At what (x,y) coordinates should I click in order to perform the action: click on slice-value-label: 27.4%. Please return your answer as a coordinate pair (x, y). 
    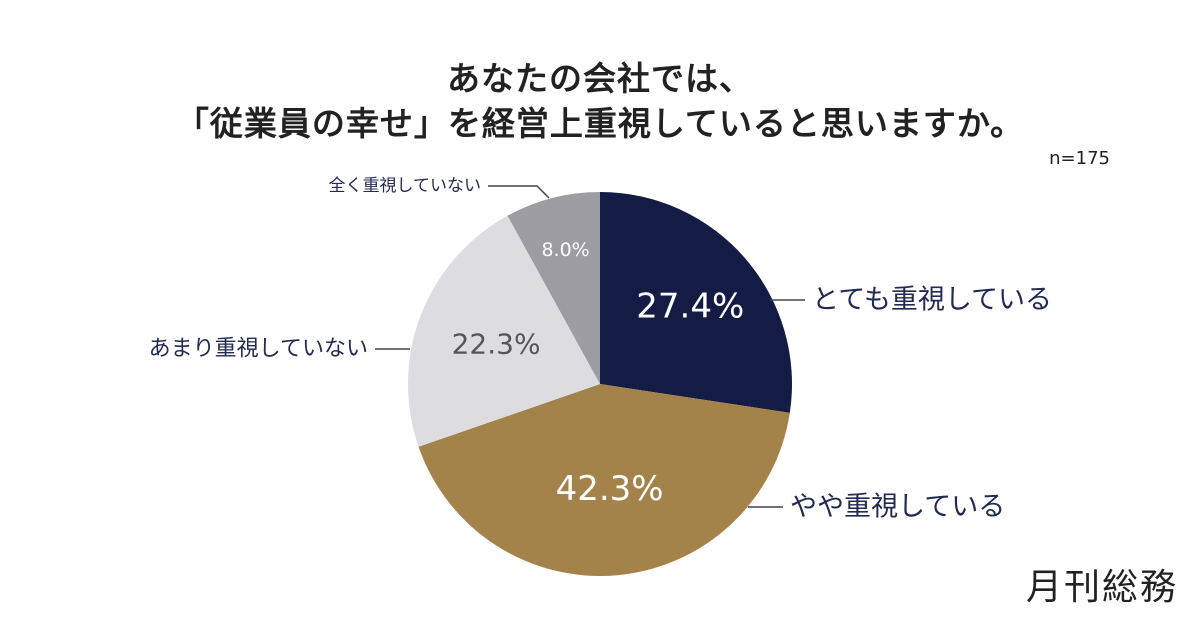
    Looking at the image, I should click on (690, 306).